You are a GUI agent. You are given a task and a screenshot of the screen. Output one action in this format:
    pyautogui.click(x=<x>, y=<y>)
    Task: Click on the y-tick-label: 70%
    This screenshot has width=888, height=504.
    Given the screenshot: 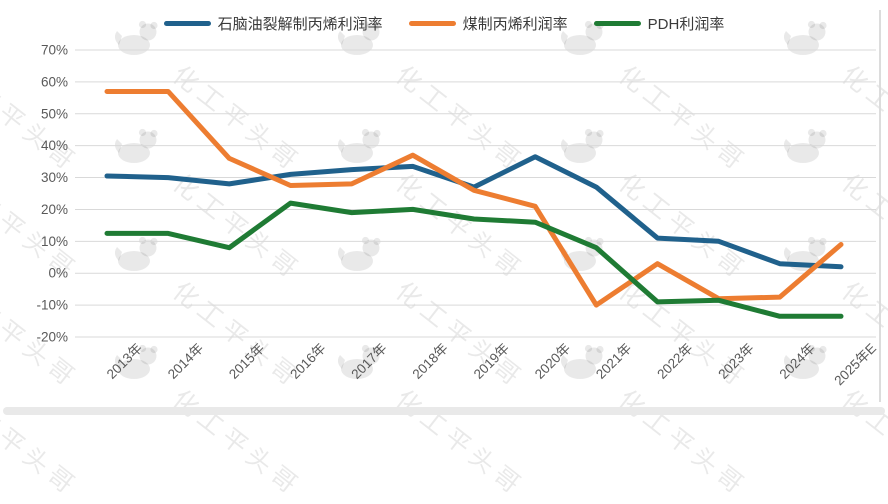 What is the action you would take?
    pyautogui.click(x=54, y=50)
    